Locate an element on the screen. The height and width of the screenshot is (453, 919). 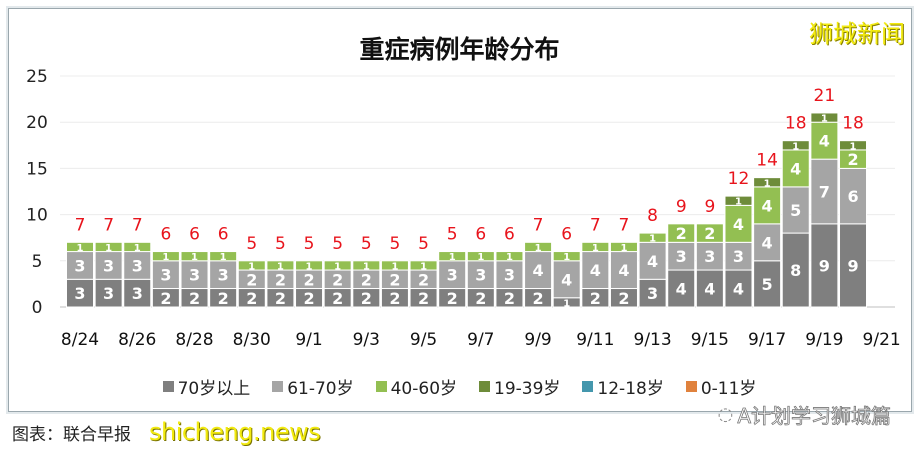
chart-title: 重症病例年龄分布 is located at coordinates (459, 49).